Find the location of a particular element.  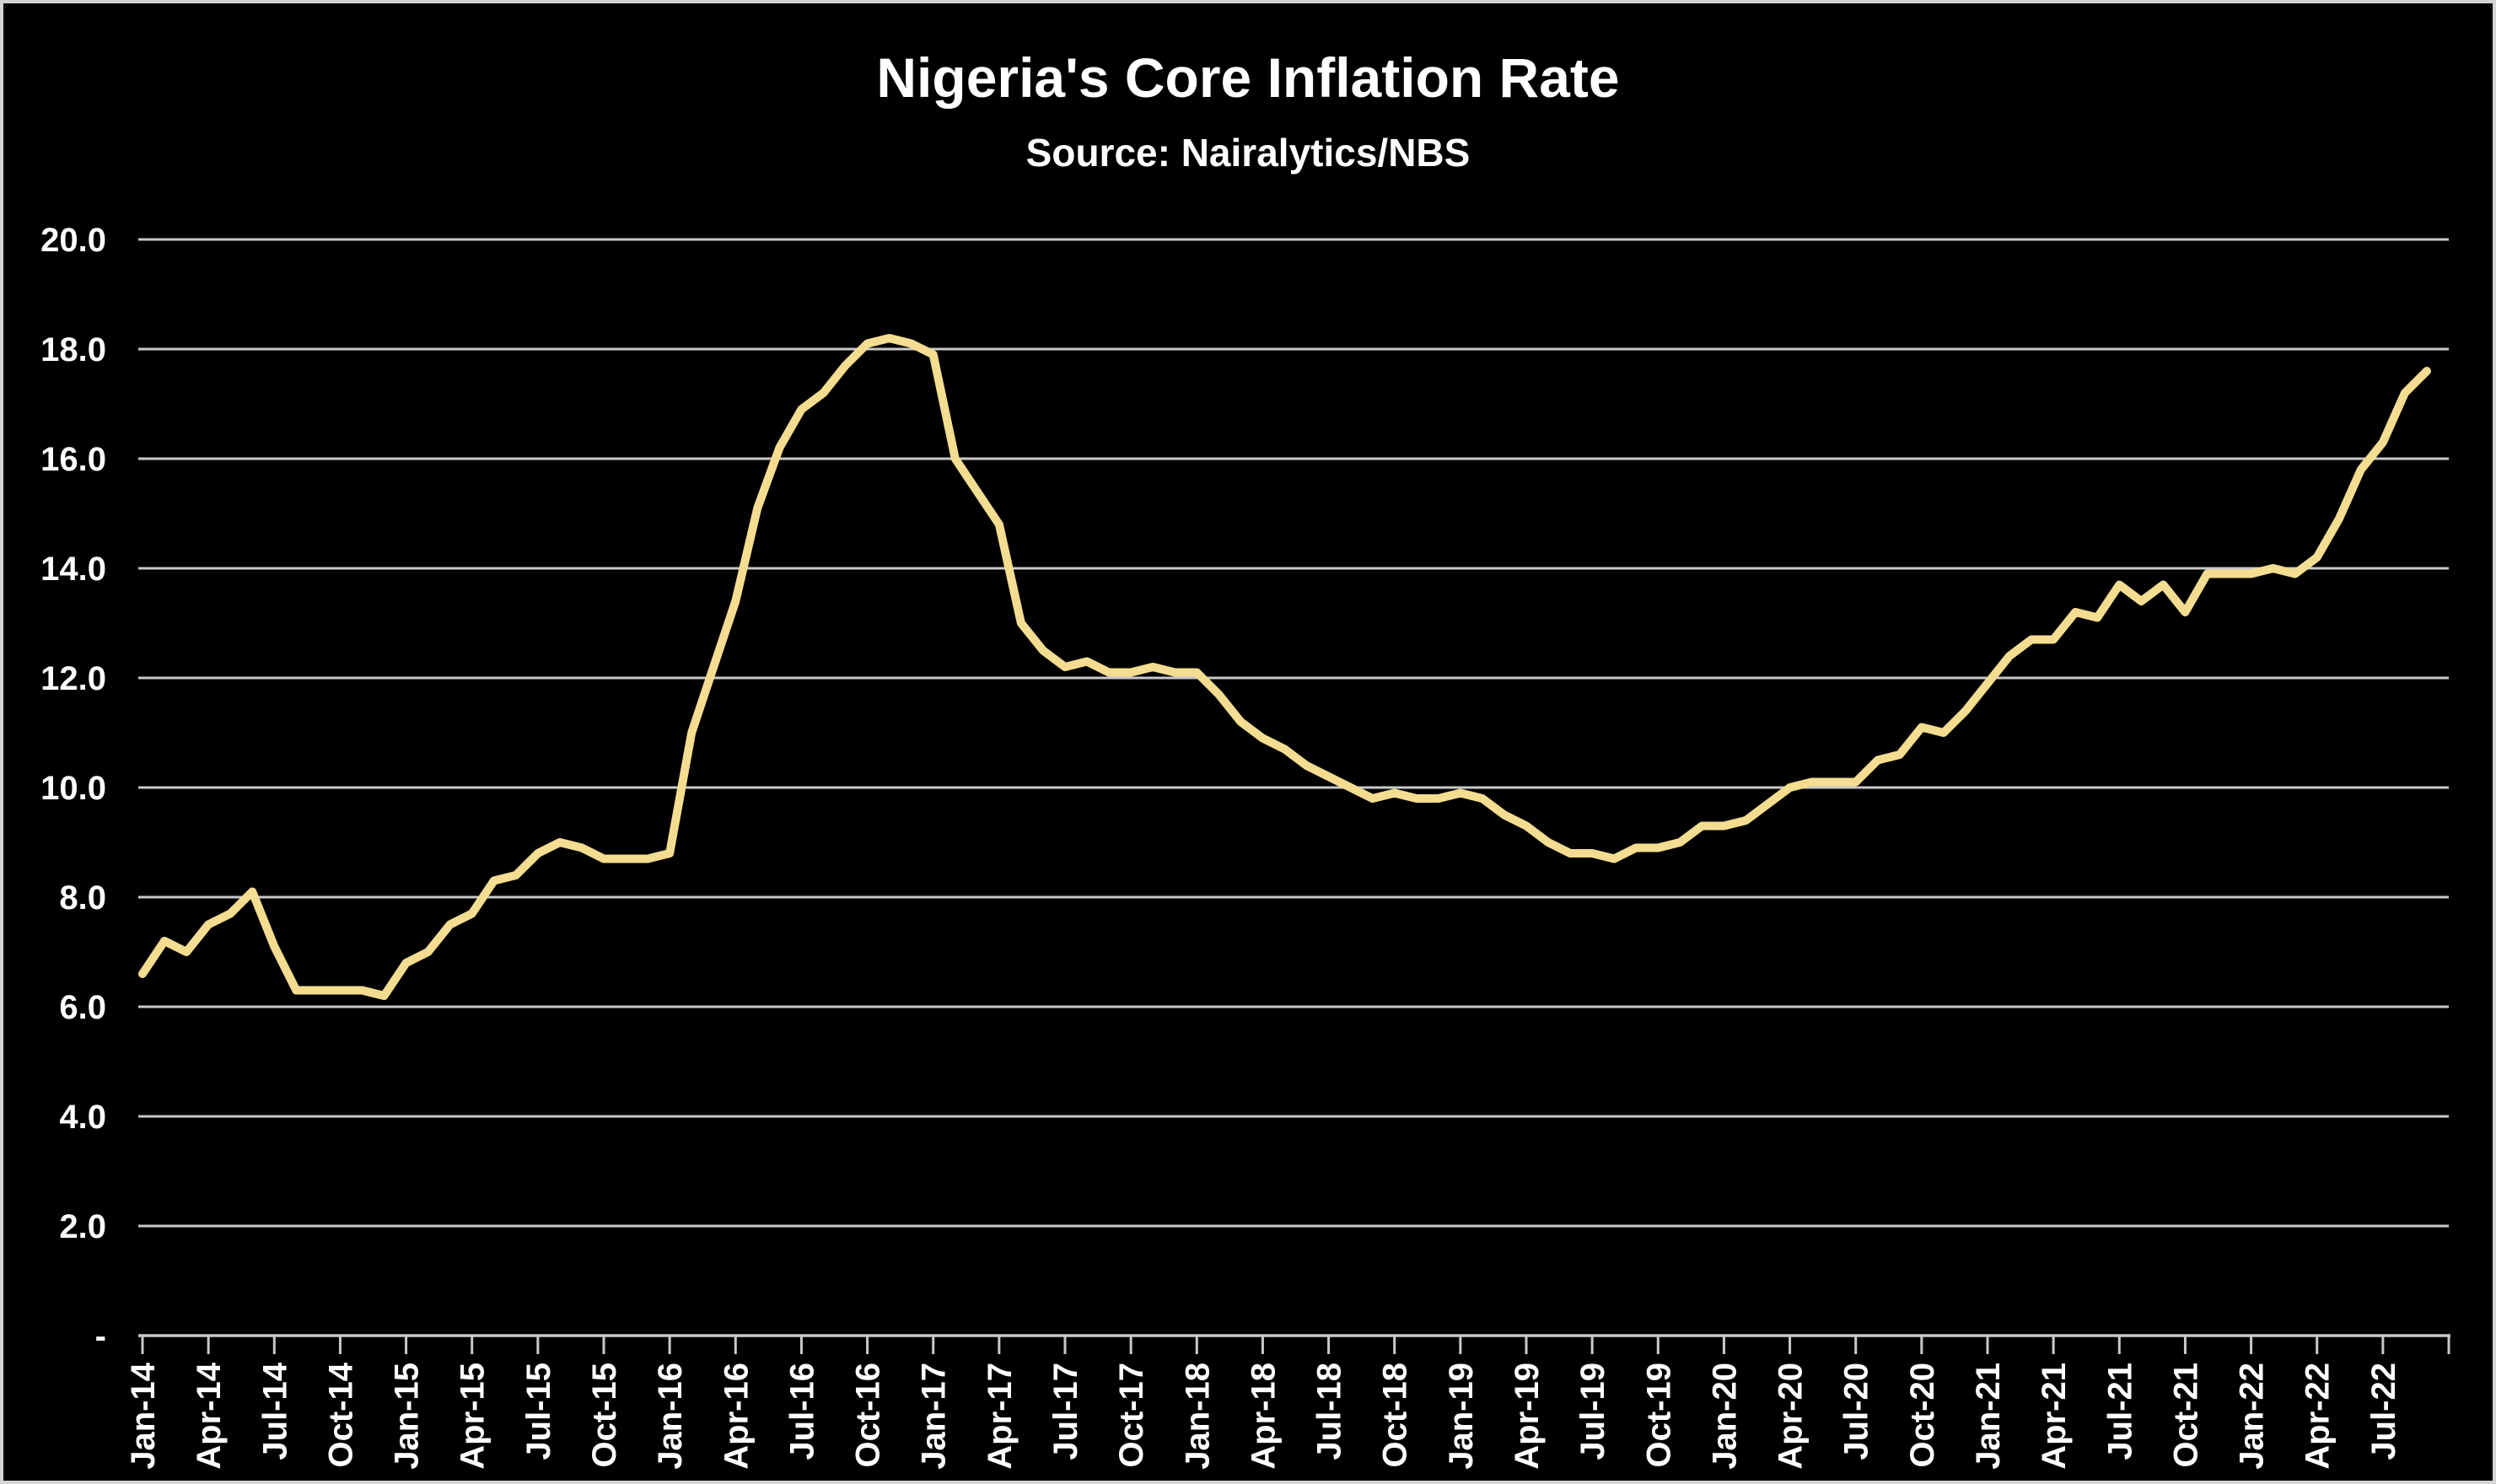

y-axis-tick-label: 8.0 is located at coordinates (83, 898).